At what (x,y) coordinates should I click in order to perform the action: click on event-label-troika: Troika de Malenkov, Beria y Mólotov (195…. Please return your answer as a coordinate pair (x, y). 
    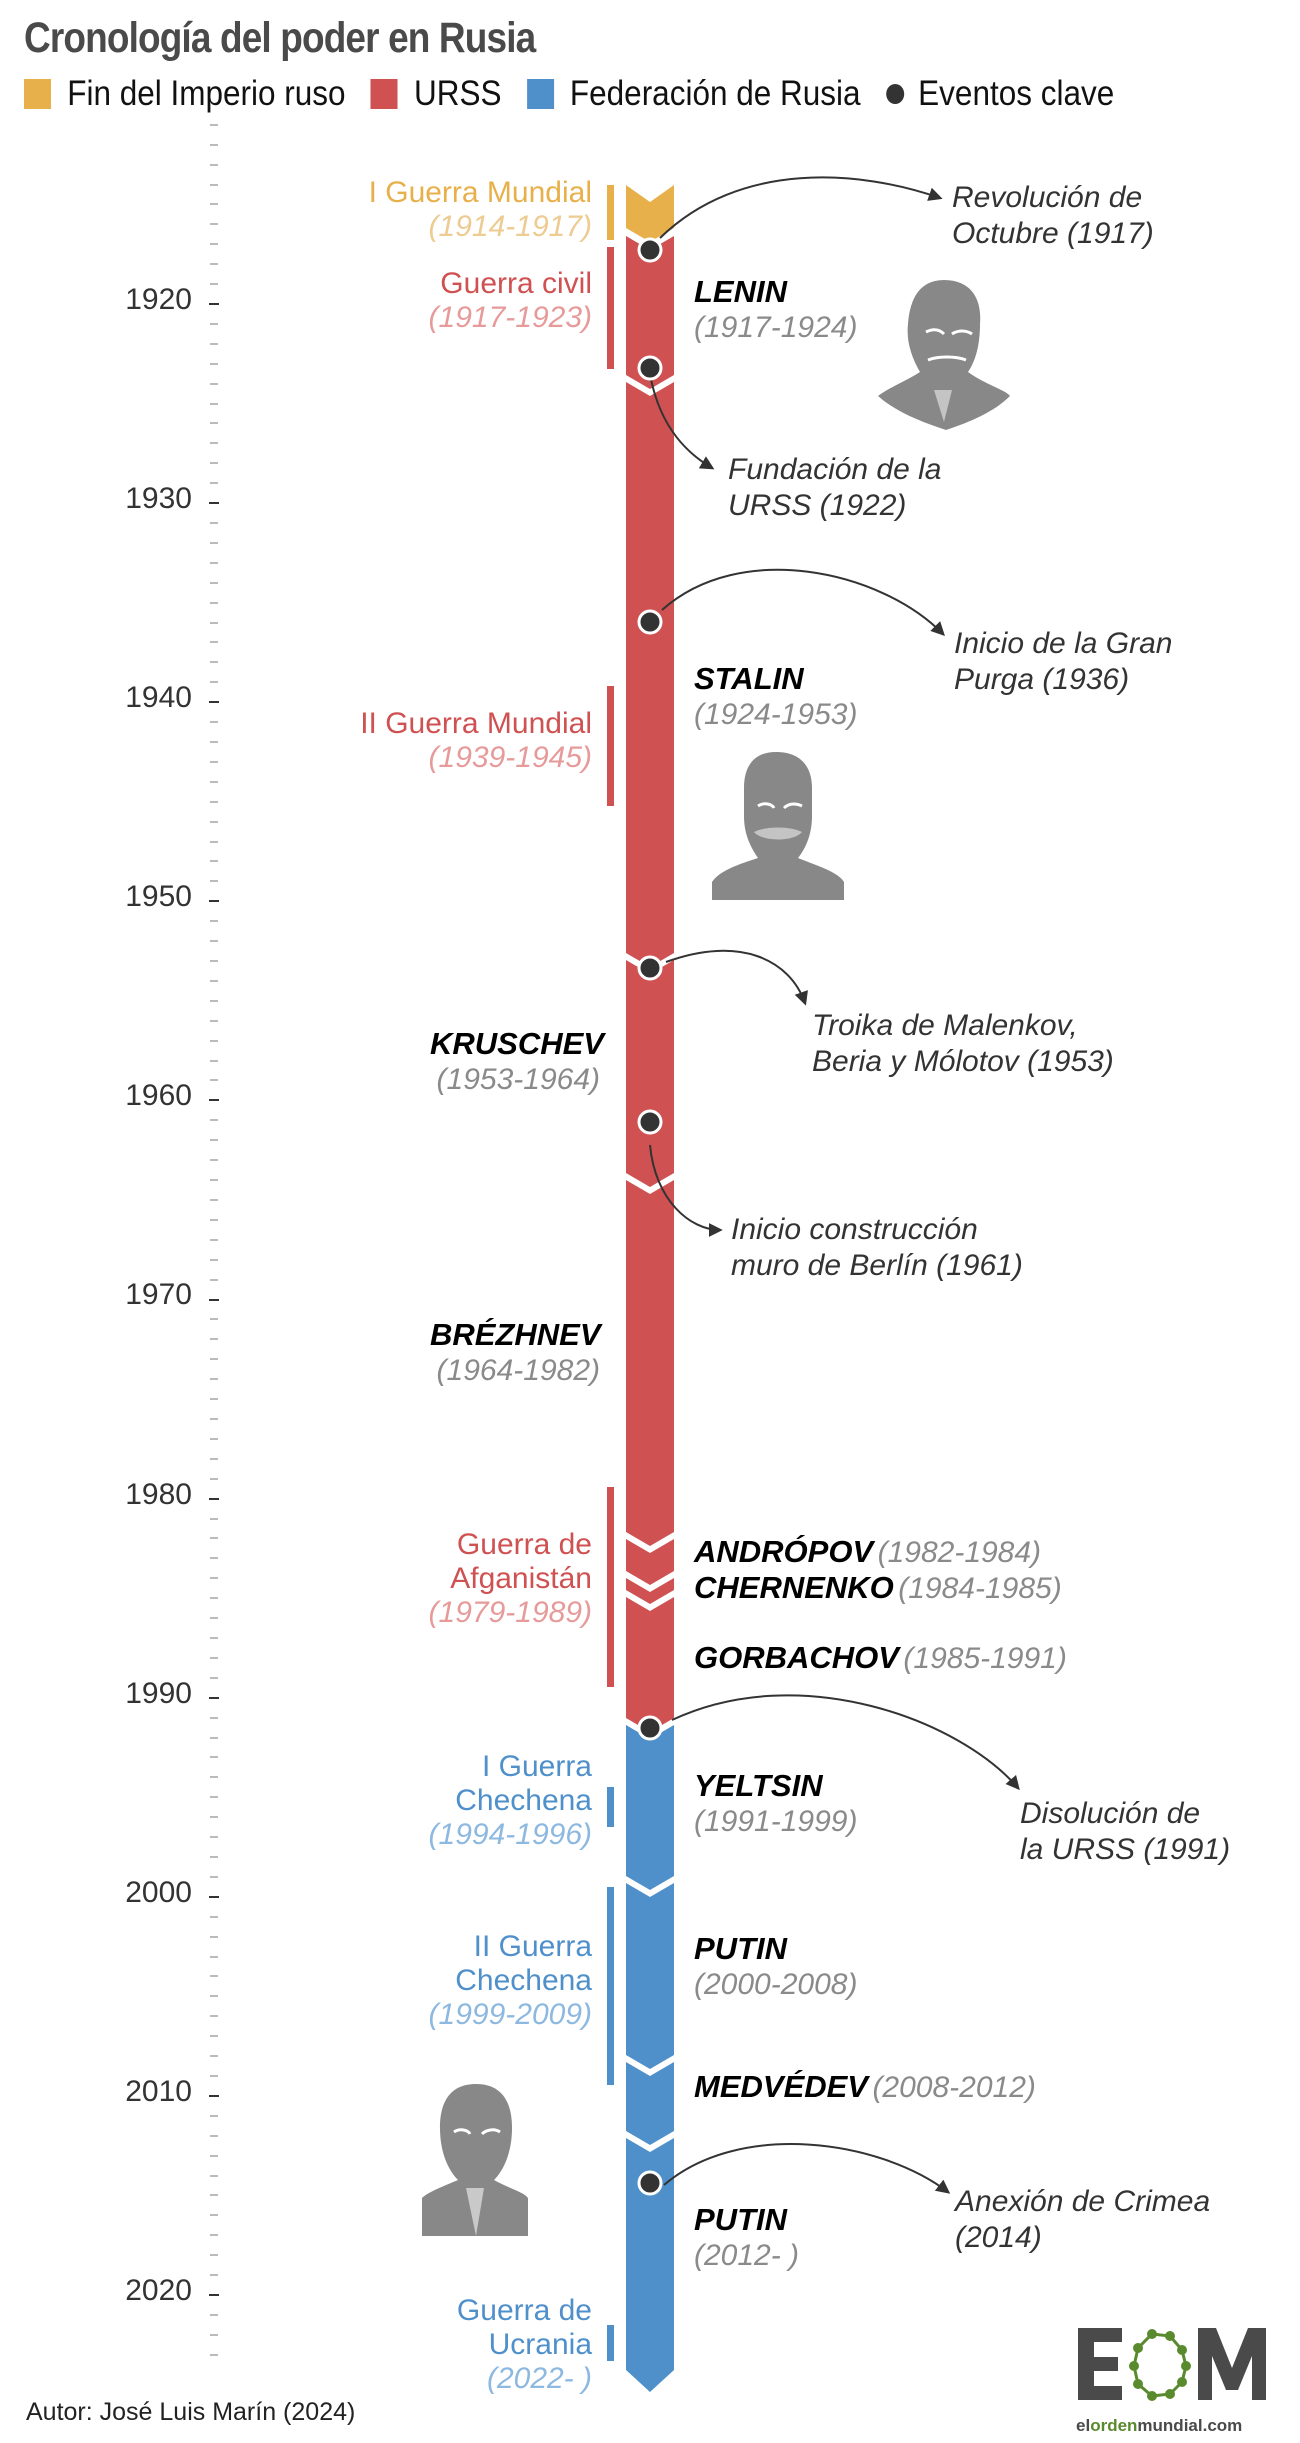
    Looking at the image, I should click on (963, 1044).